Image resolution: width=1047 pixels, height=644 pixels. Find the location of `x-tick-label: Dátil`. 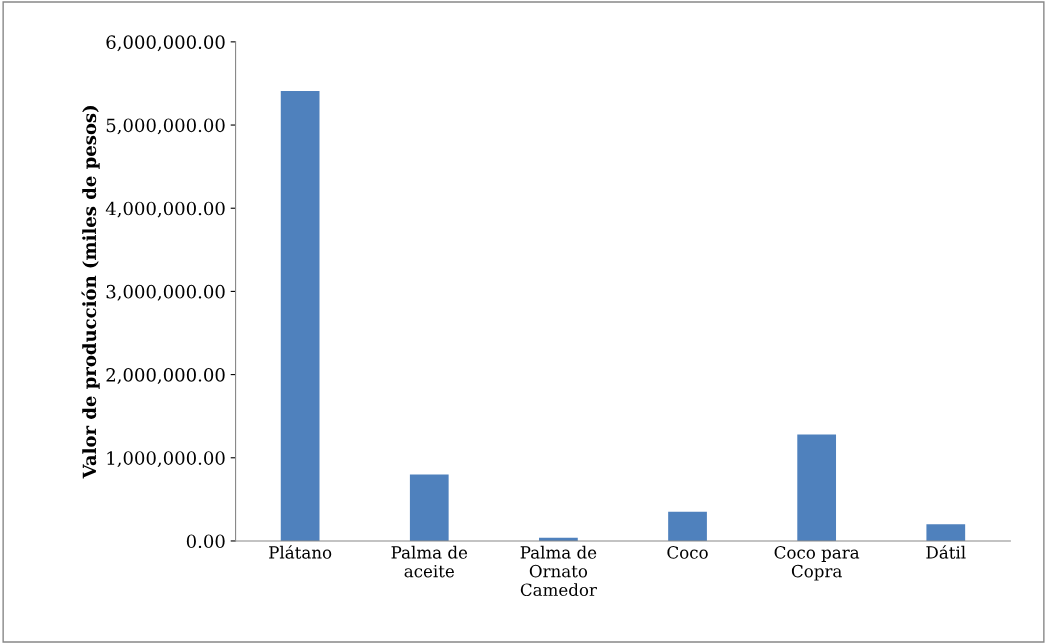

x-tick-label: Dátil is located at coordinates (946, 552).